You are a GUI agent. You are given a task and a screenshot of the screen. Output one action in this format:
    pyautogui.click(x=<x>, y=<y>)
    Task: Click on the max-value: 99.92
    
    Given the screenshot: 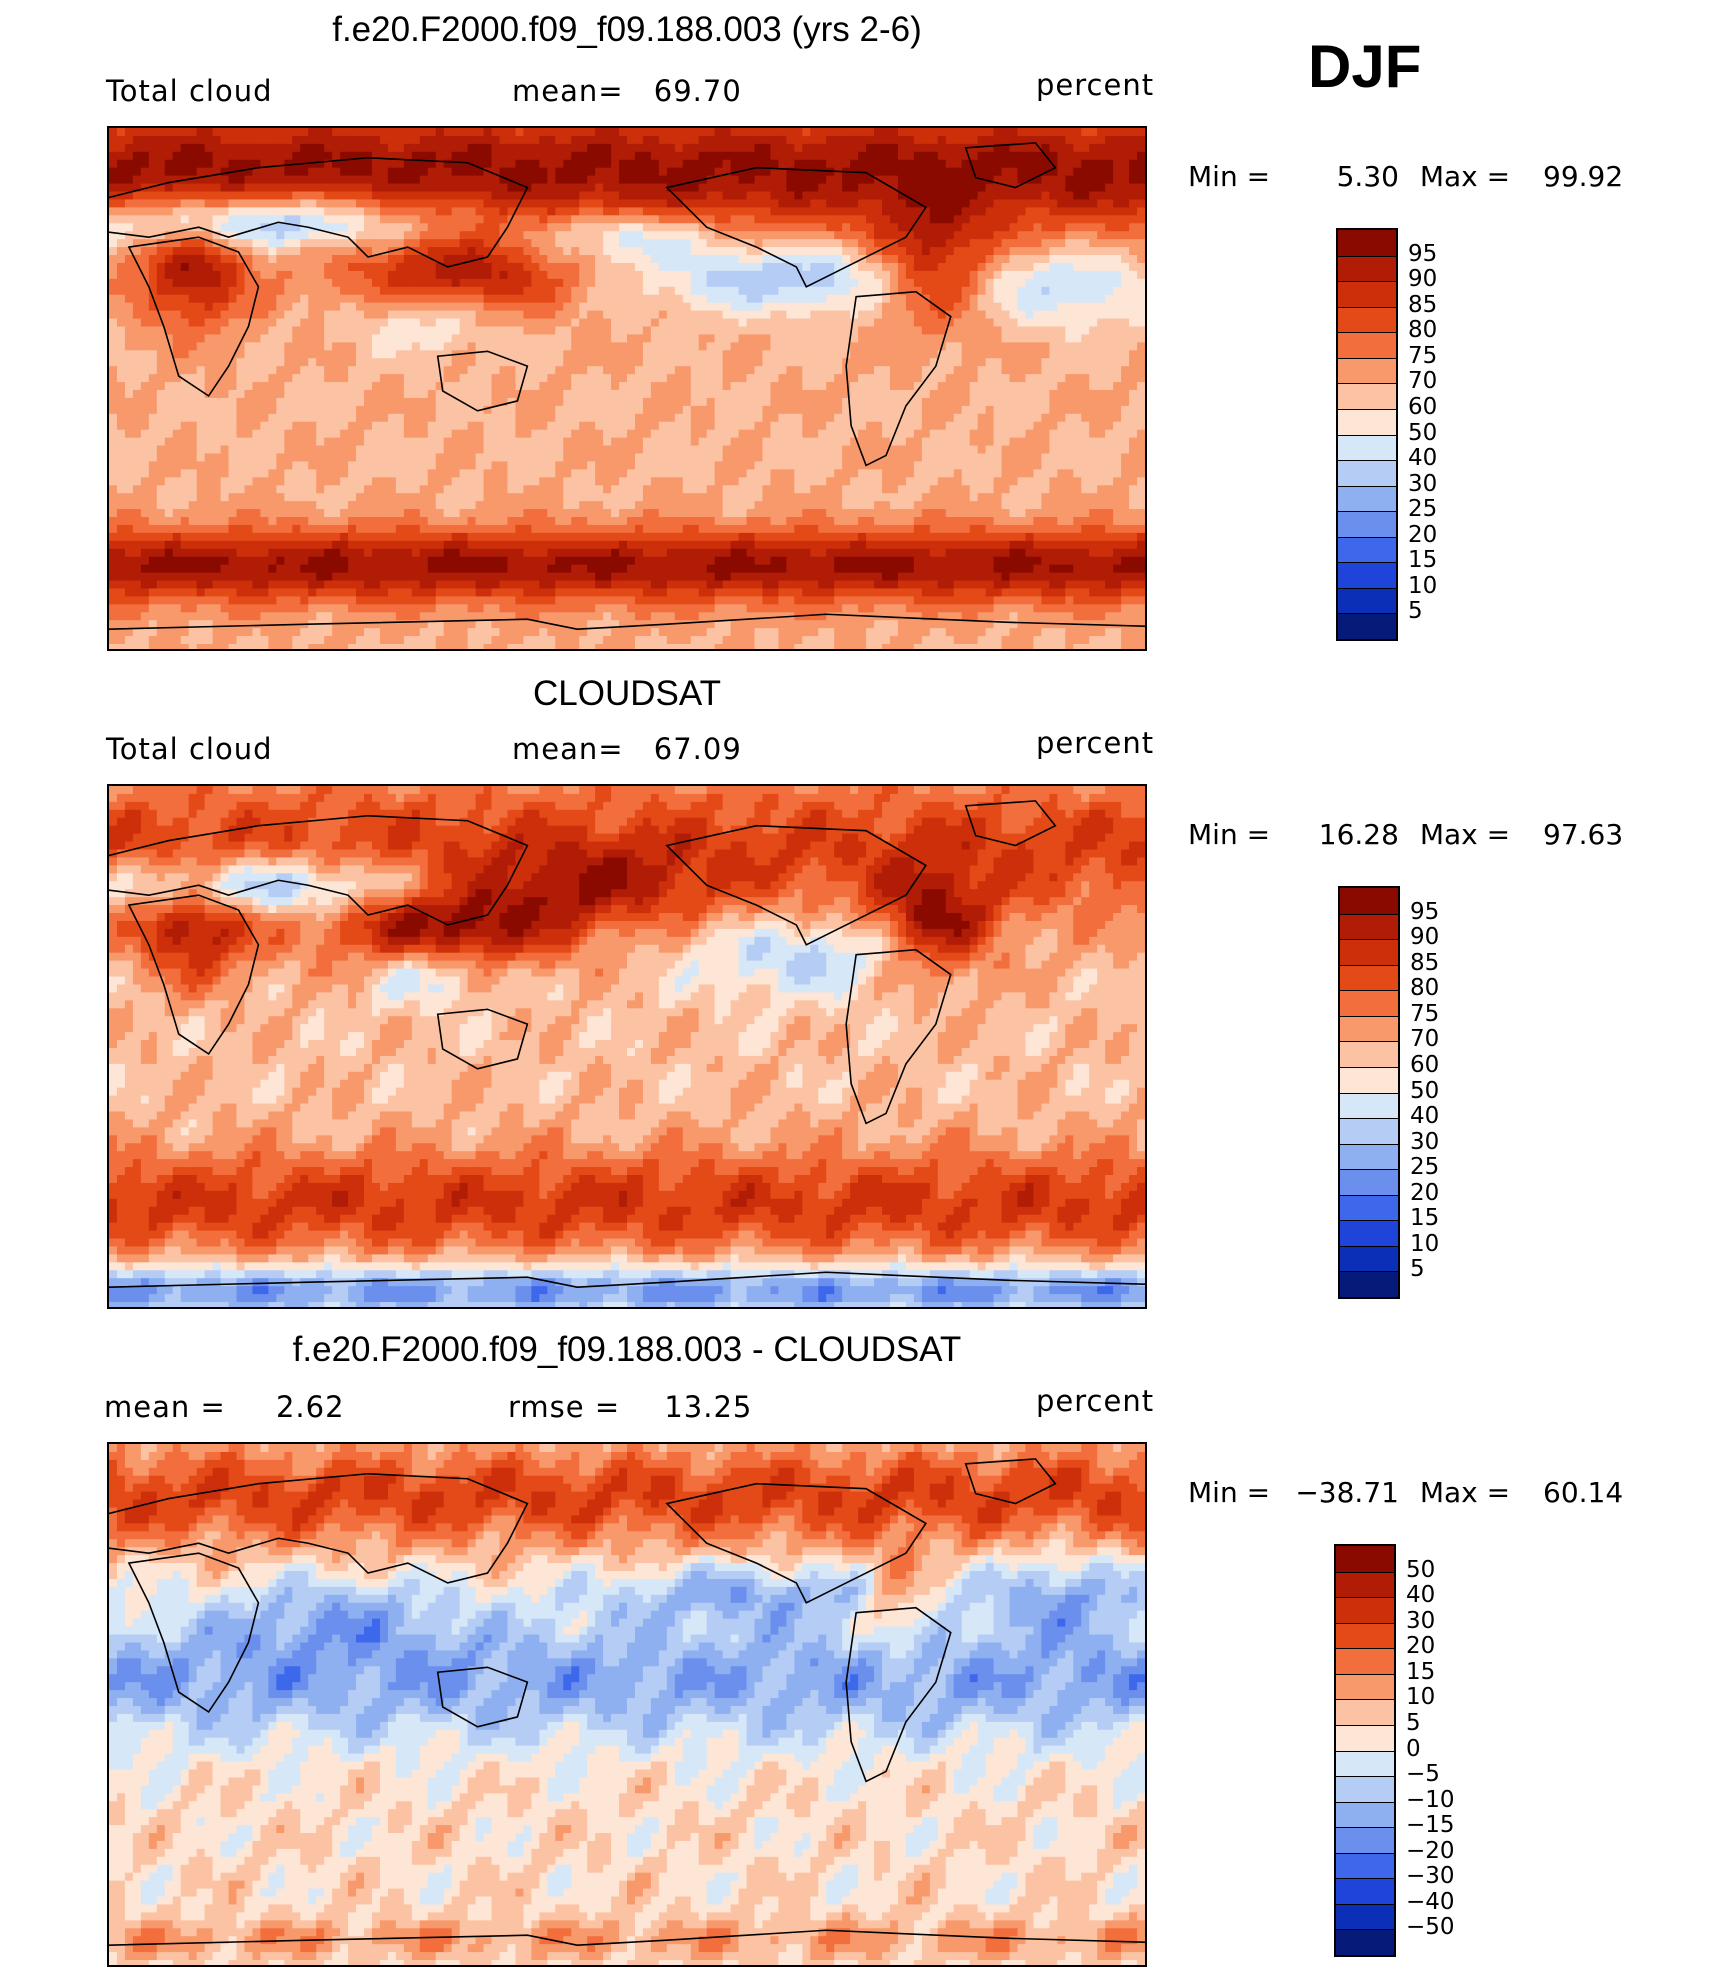 What is the action you would take?
    pyautogui.click(x=1583, y=176)
    